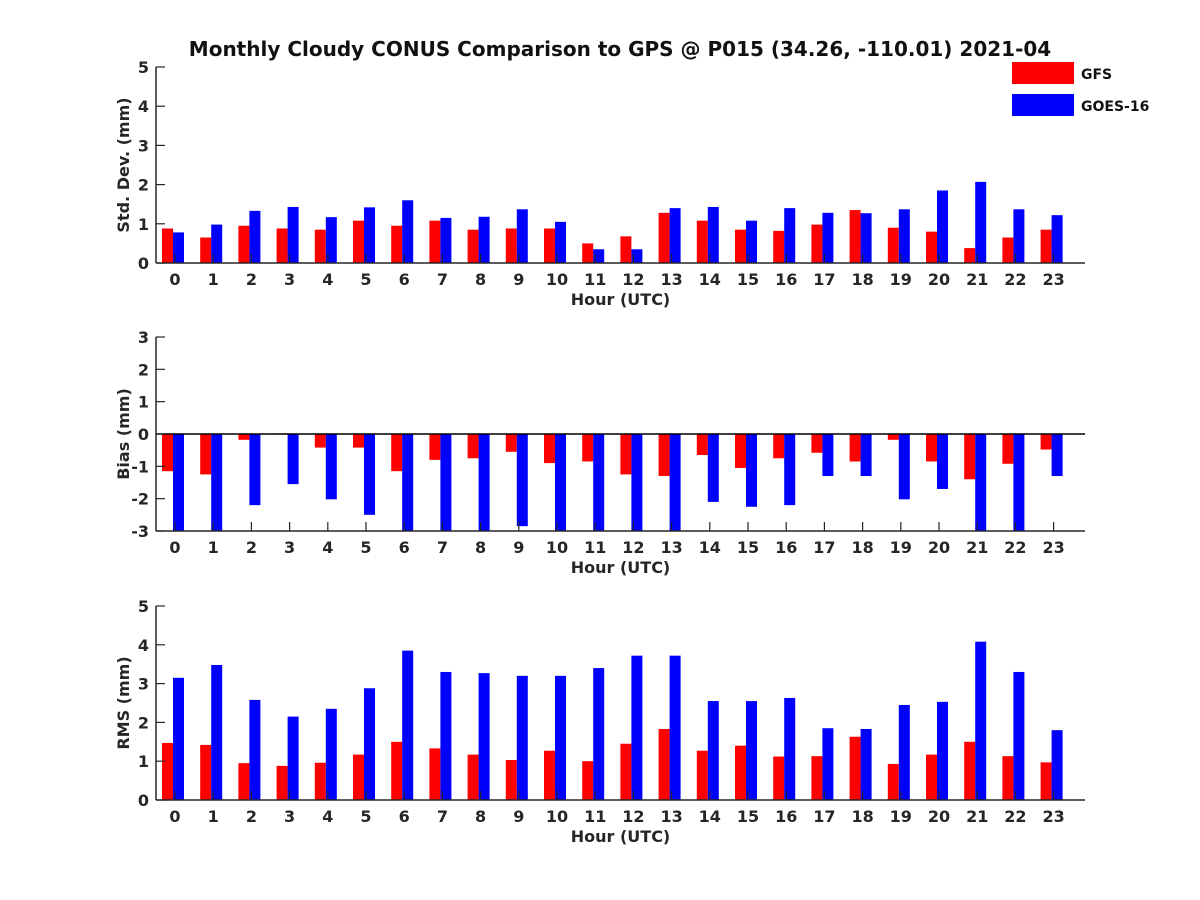 The width and height of the screenshot is (1200, 900). I want to click on stddev-y-tick-label: 1, so click(143, 224).